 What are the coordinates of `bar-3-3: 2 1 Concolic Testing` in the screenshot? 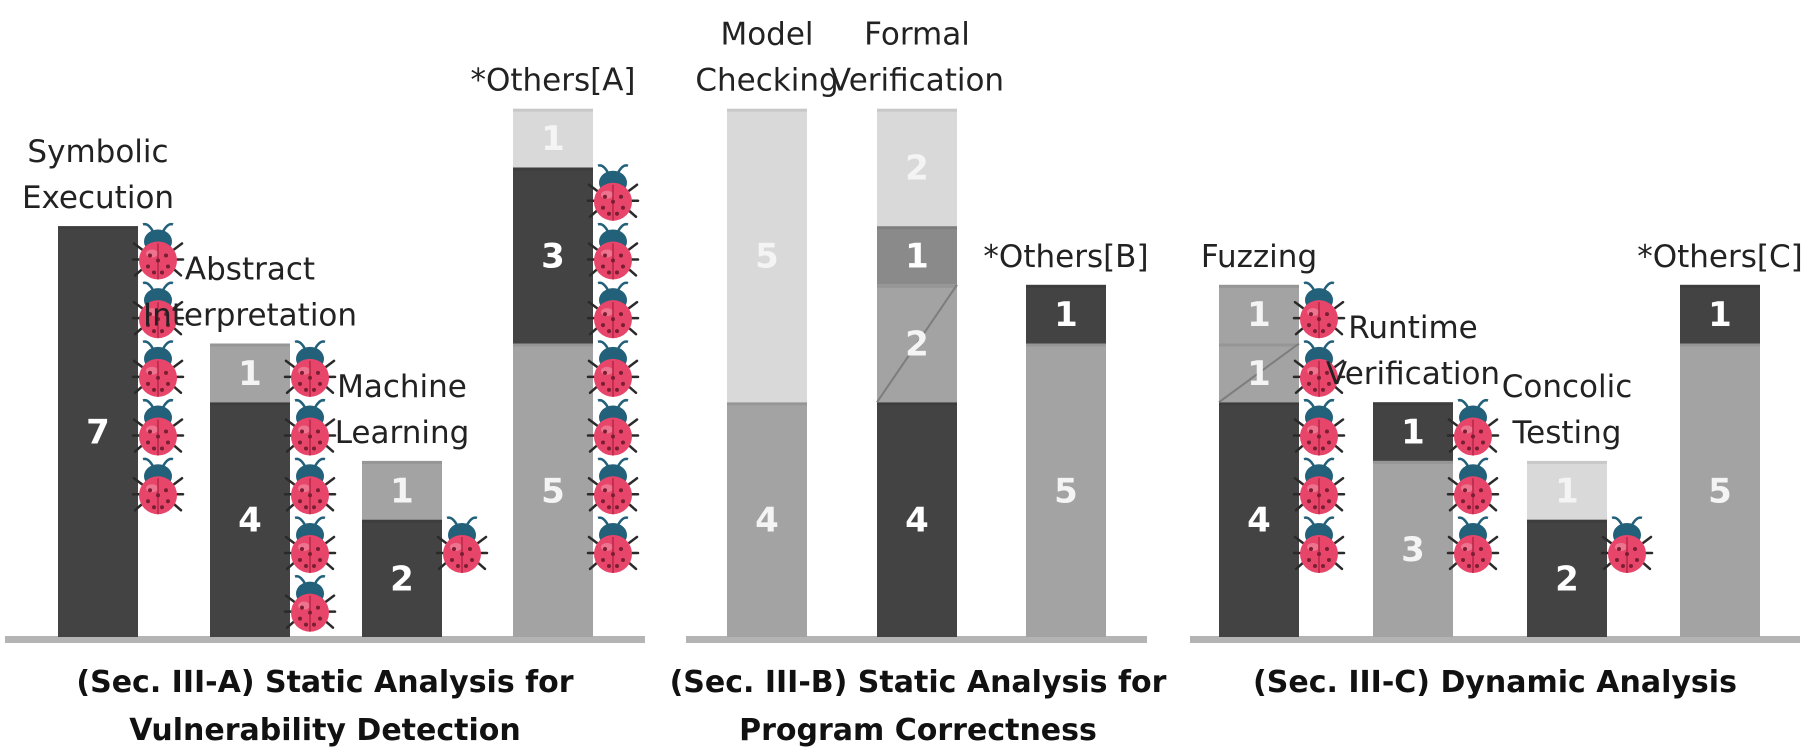 It's located at (1578, 503).